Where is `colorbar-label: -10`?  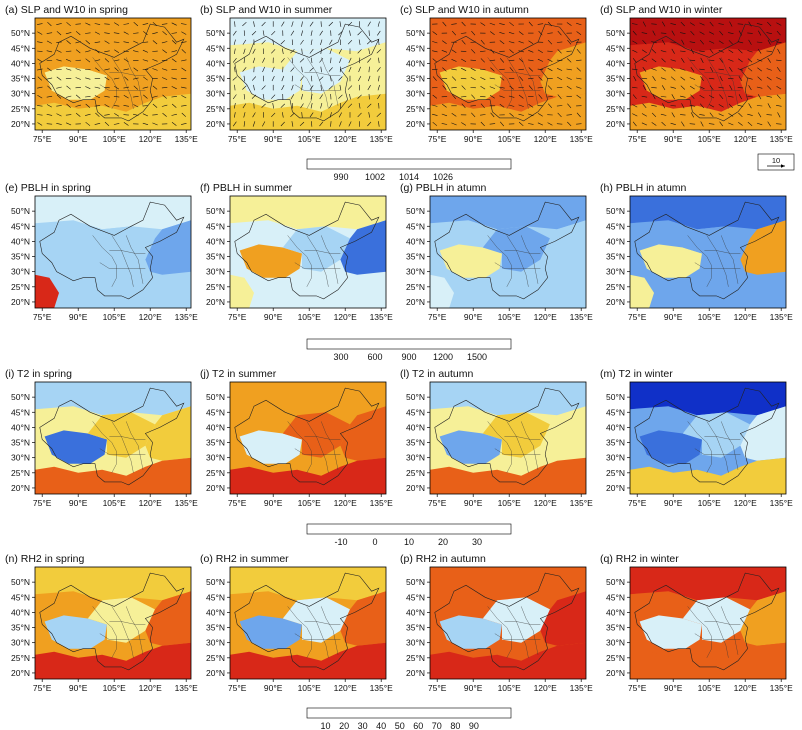
colorbar-label: -10 is located at coordinates (340, 542).